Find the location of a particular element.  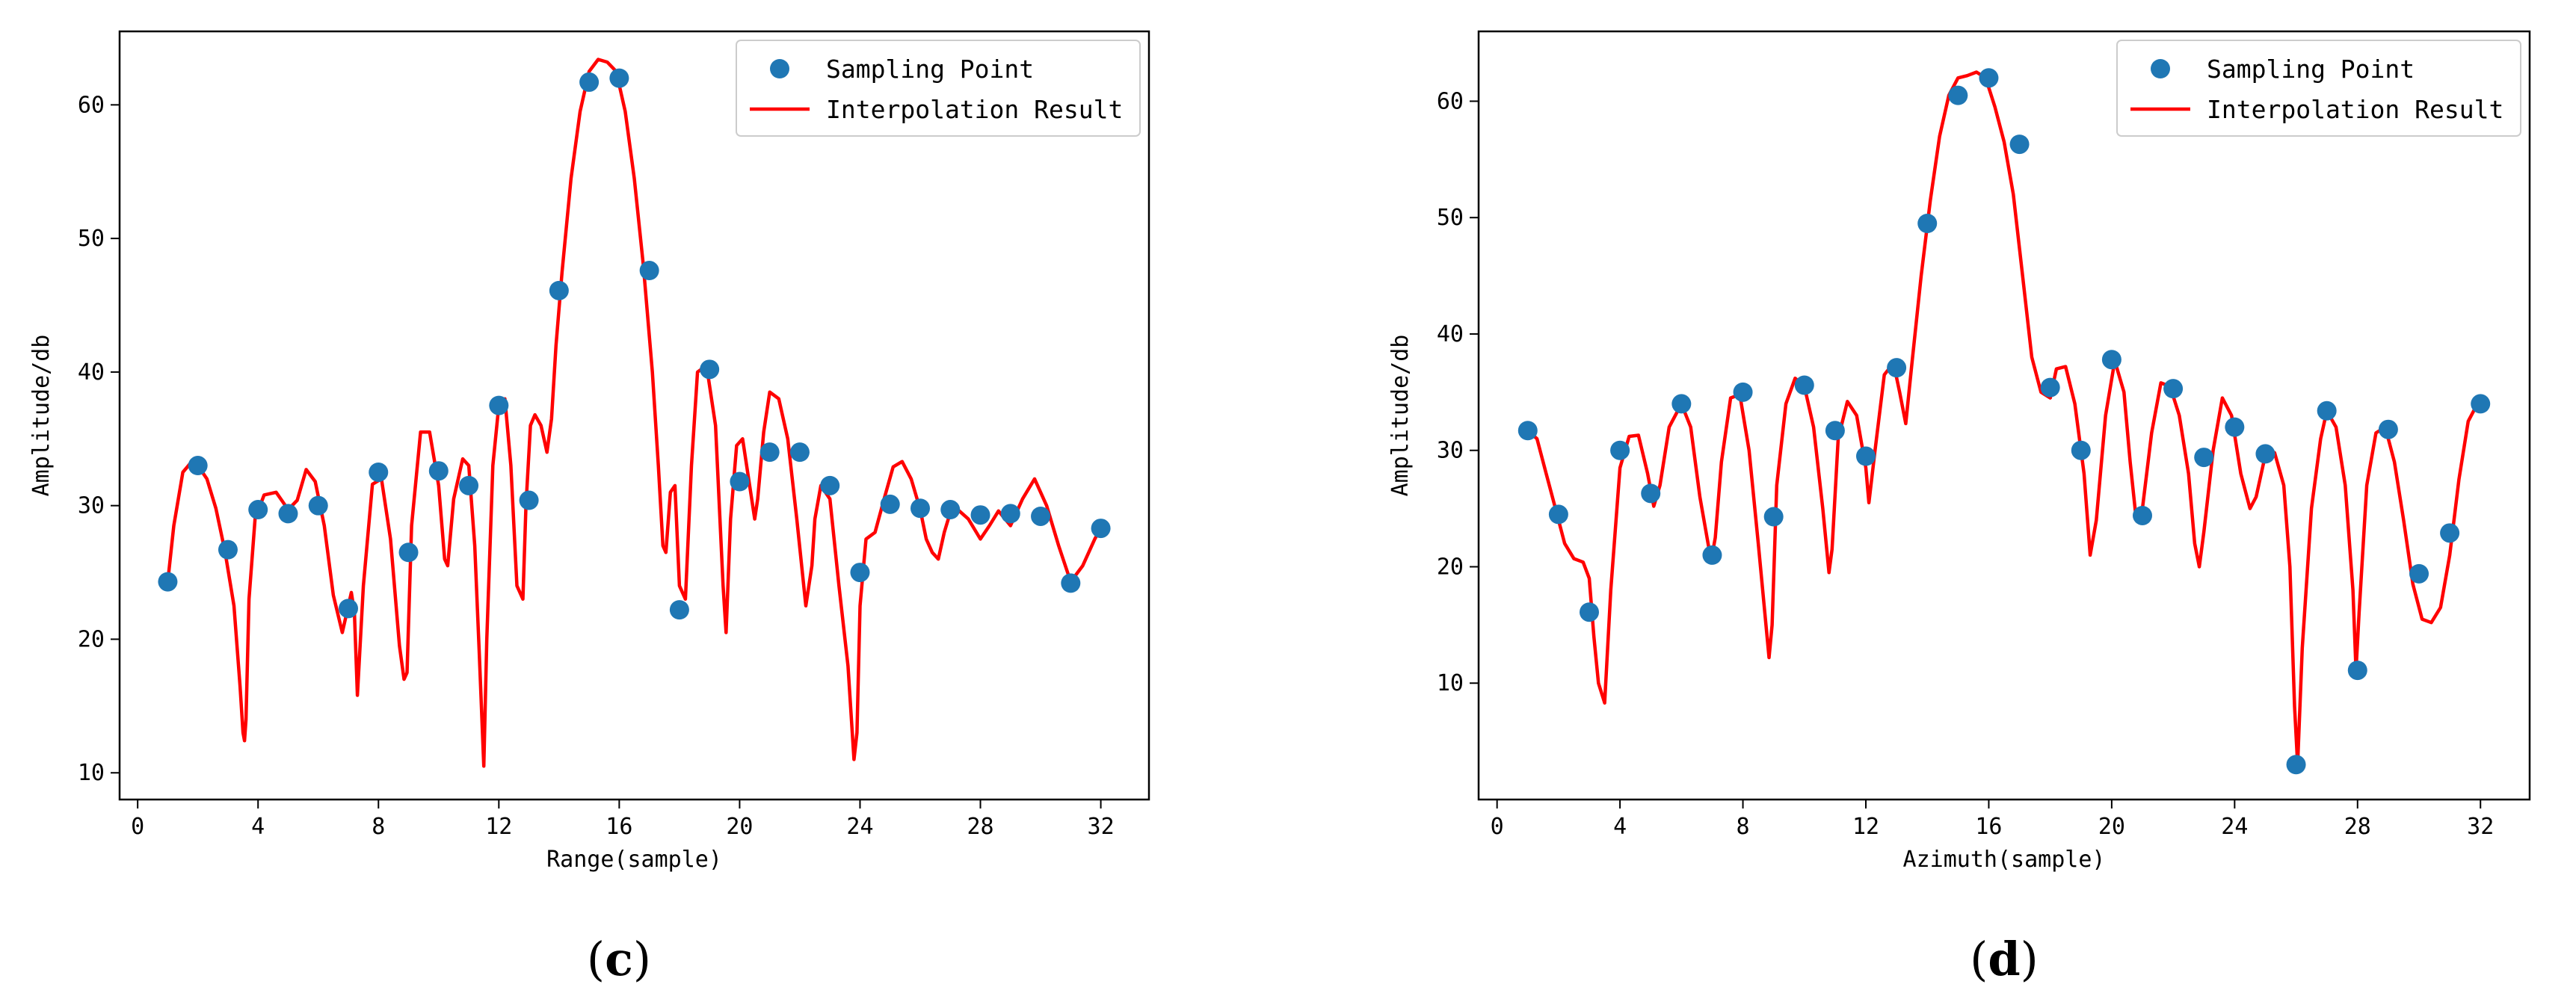

y-tick-label: 10 is located at coordinates (1450, 683).